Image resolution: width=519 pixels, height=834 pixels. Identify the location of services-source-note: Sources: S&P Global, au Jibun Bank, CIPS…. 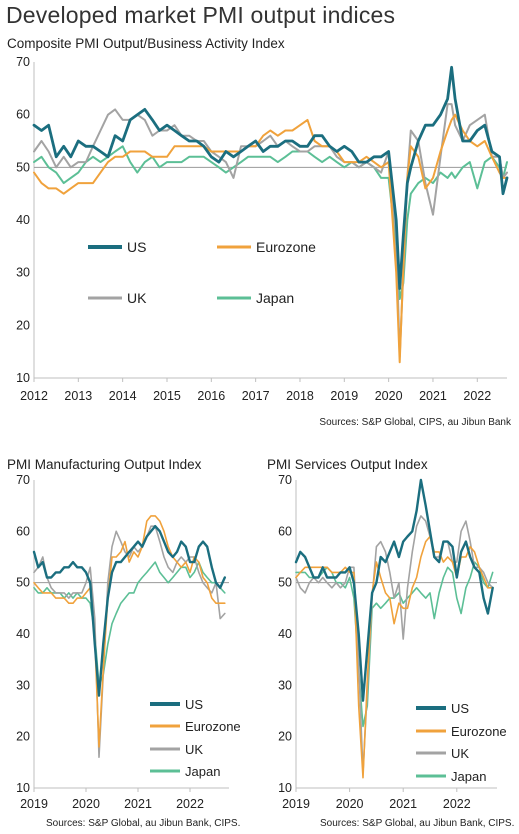
(417, 823).